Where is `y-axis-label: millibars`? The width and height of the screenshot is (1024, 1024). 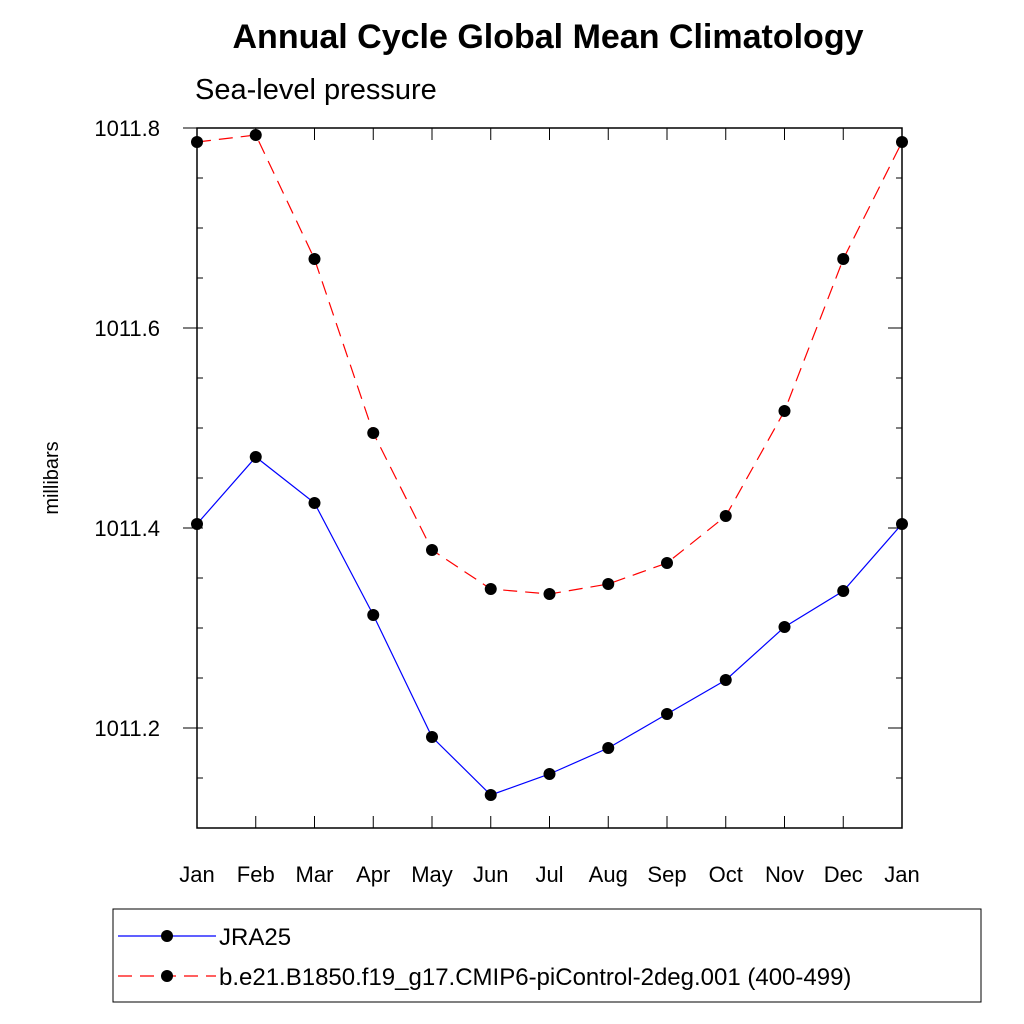 y-axis-label: millibars is located at coordinates (52, 477).